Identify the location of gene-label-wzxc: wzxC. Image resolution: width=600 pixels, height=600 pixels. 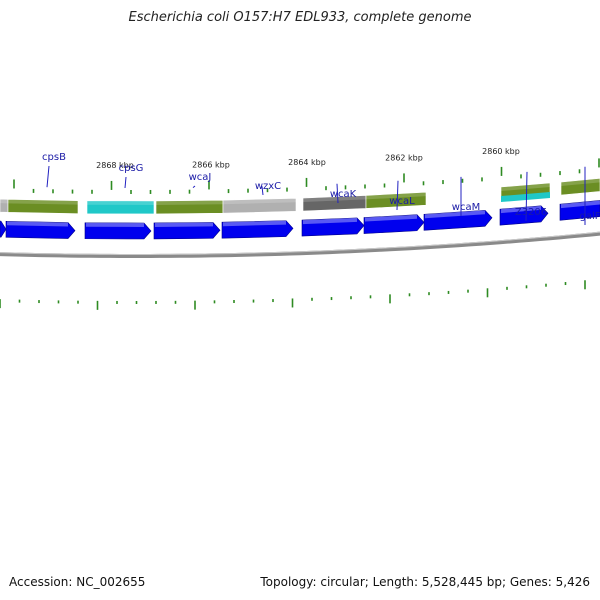
(268, 186).